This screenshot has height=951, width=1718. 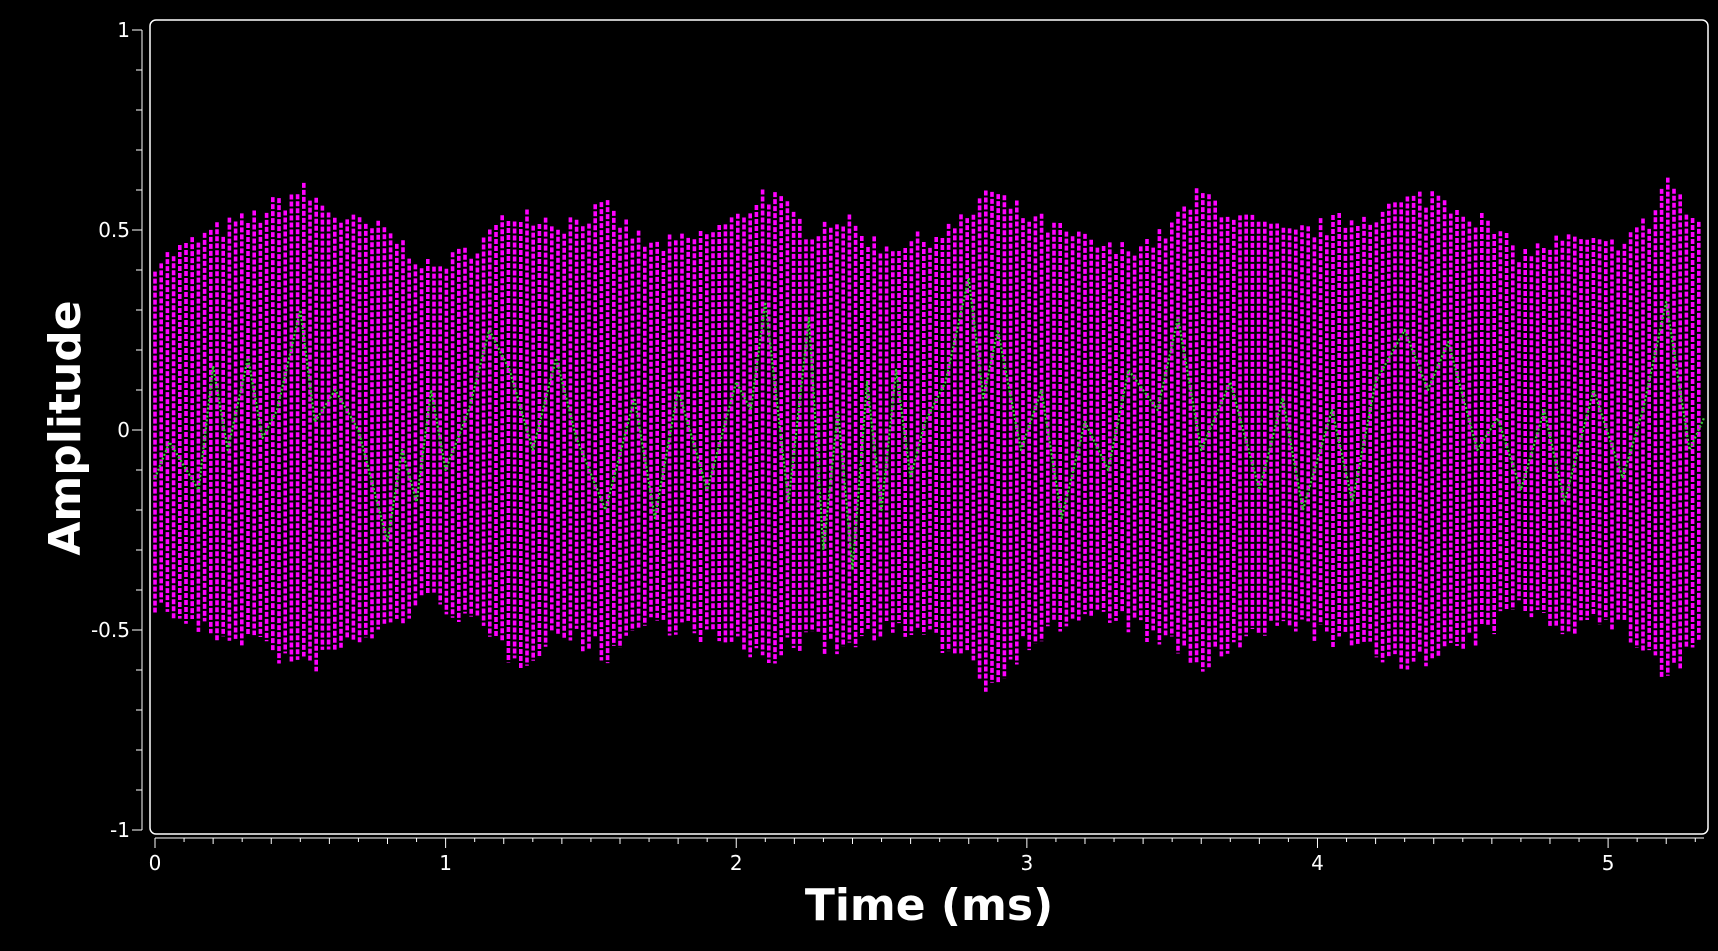 I want to click on y-tick-label: -0.5, so click(x=110, y=630).